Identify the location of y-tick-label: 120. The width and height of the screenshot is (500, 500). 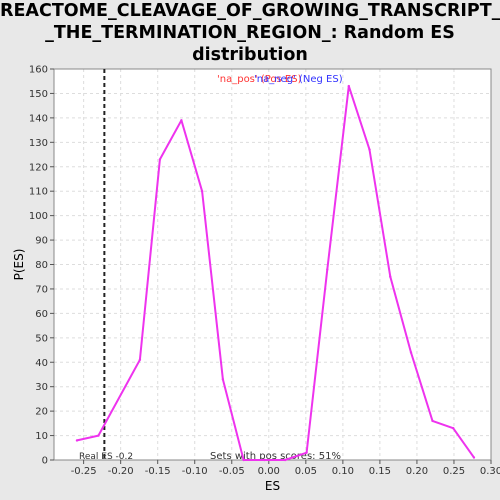
(38, 167).